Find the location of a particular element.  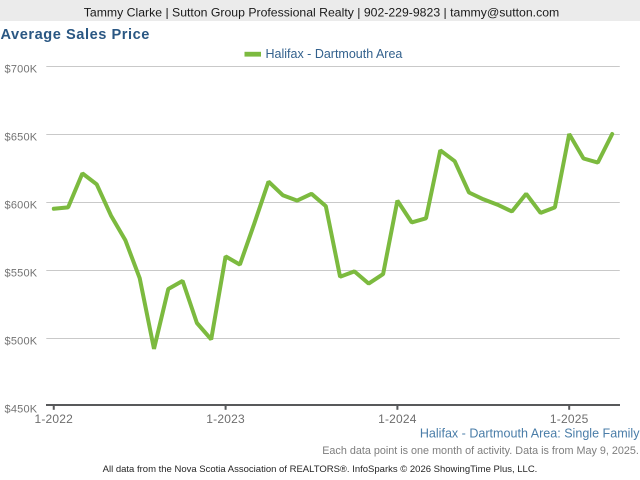

svg-text: Average Sales Price is located at coordinates (75, 35).